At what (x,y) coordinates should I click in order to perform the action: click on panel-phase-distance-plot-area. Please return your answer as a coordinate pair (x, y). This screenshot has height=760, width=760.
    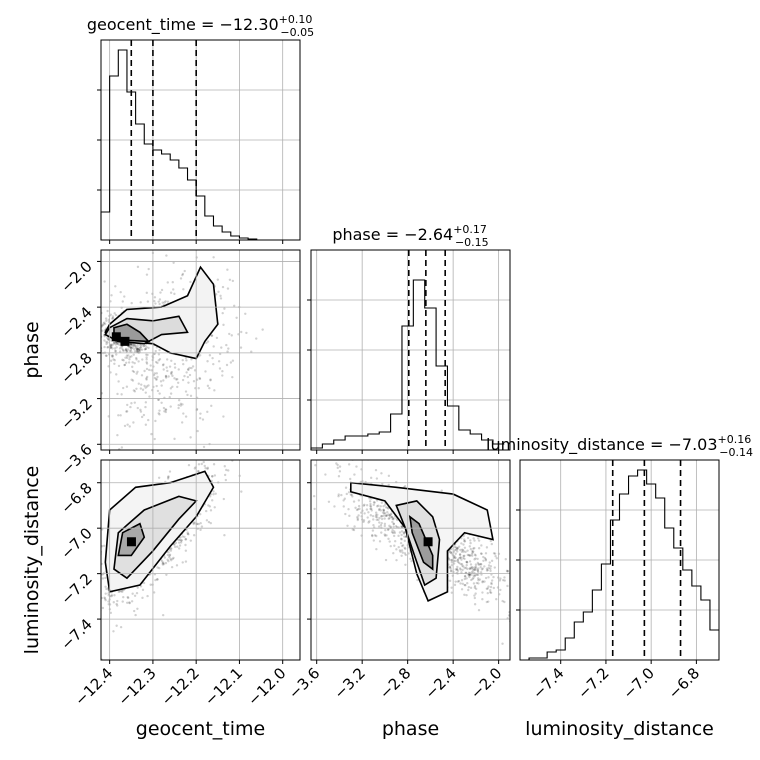
    Looking at the image, I should click on (451, 564).